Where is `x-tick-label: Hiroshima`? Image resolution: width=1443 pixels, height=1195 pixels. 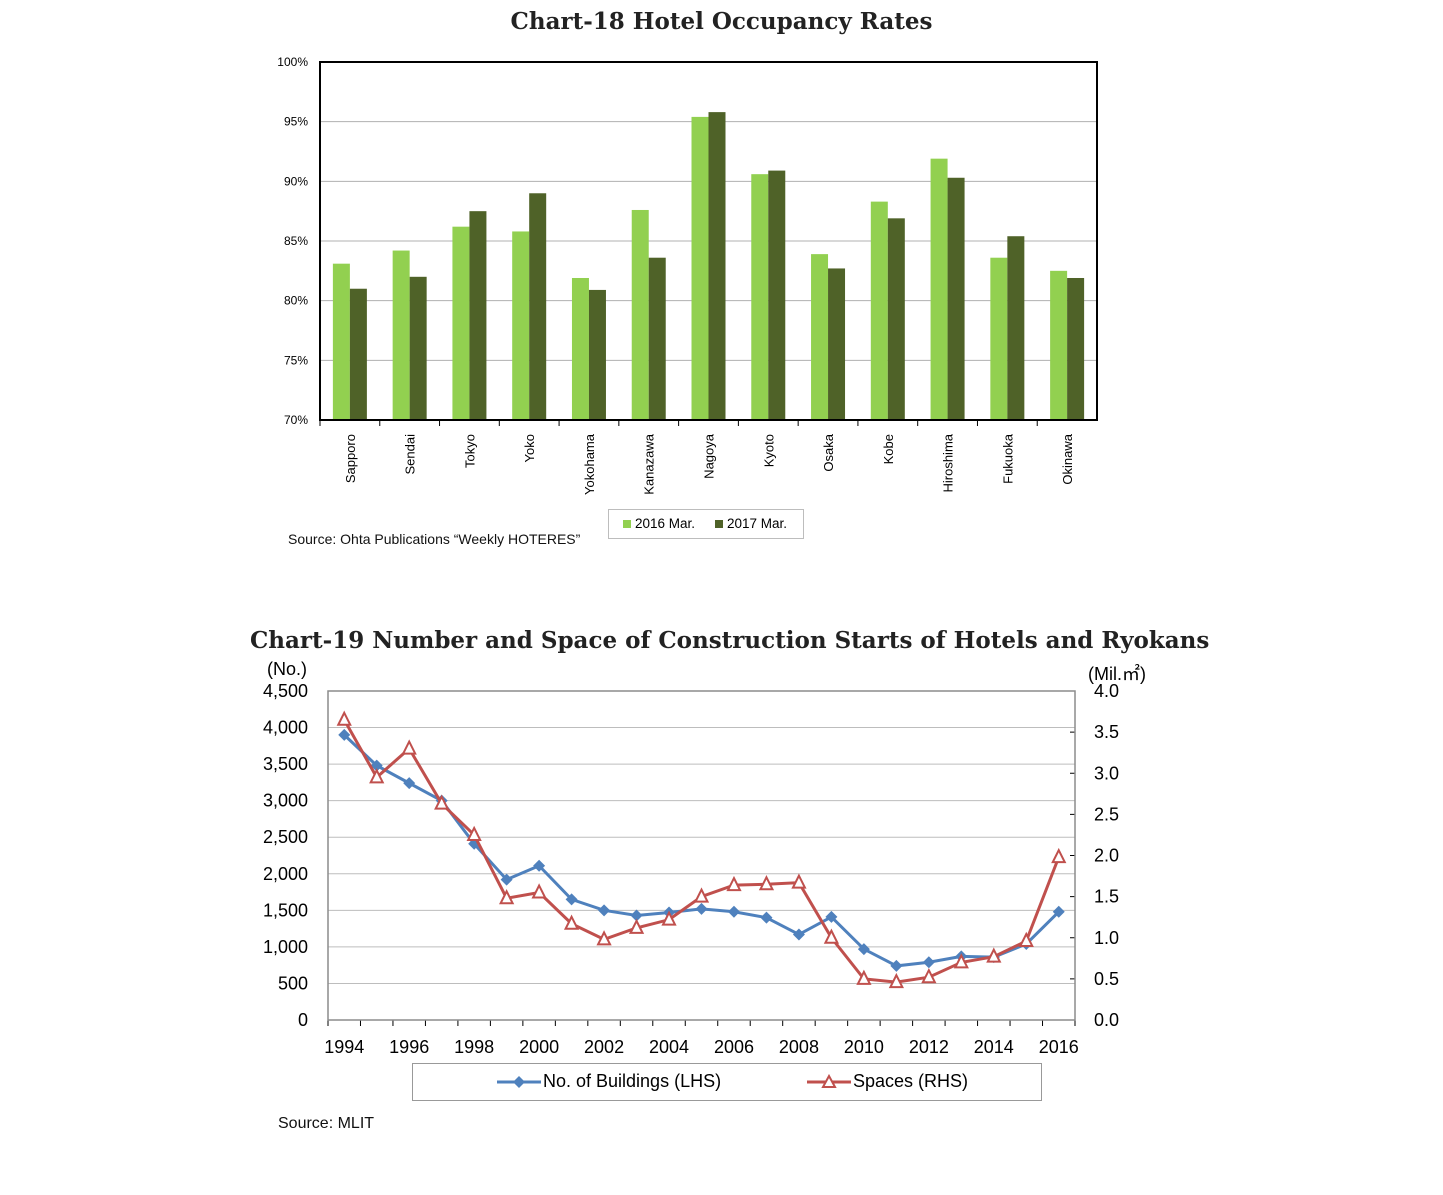
x-tick-label: Hiroshima is located at coordinates (948, 462).